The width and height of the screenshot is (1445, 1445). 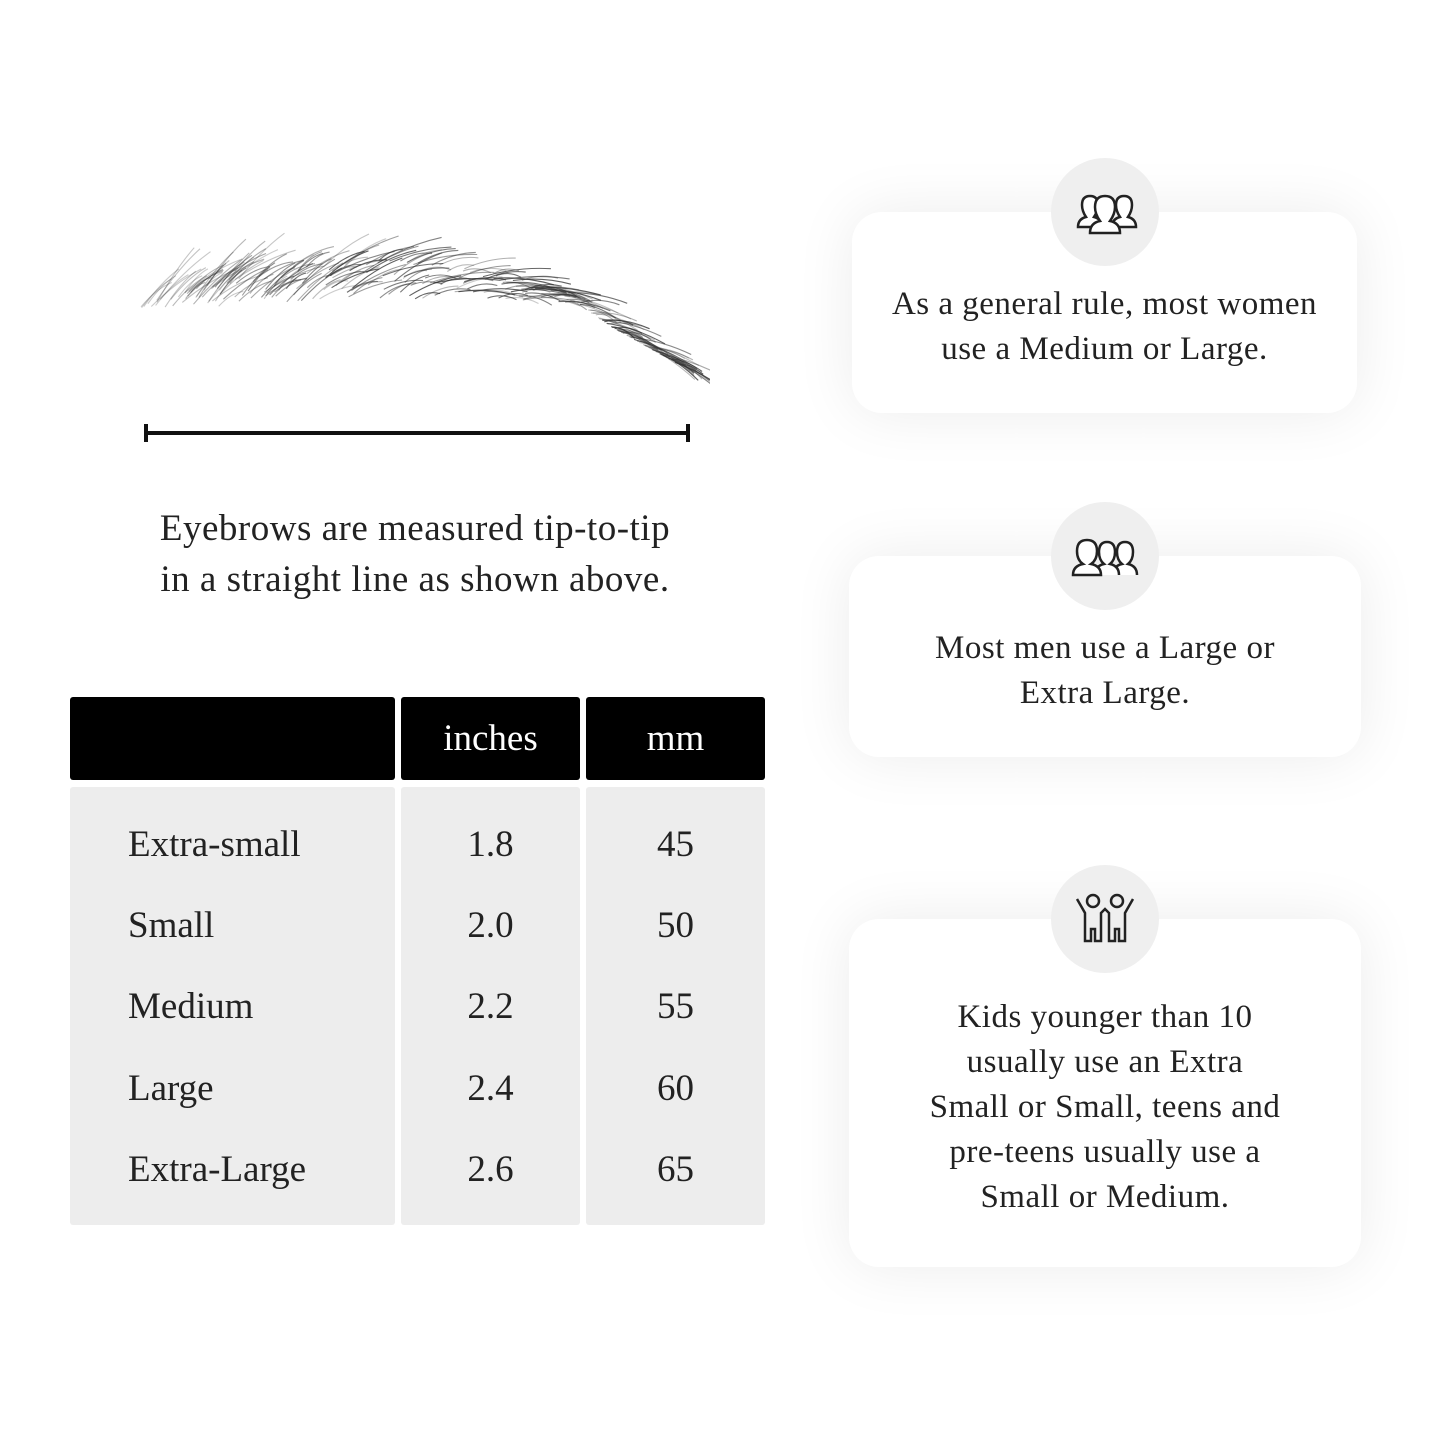 I want to click on card-text-line: As a general rule, most women, so click(x=1104, y=303).